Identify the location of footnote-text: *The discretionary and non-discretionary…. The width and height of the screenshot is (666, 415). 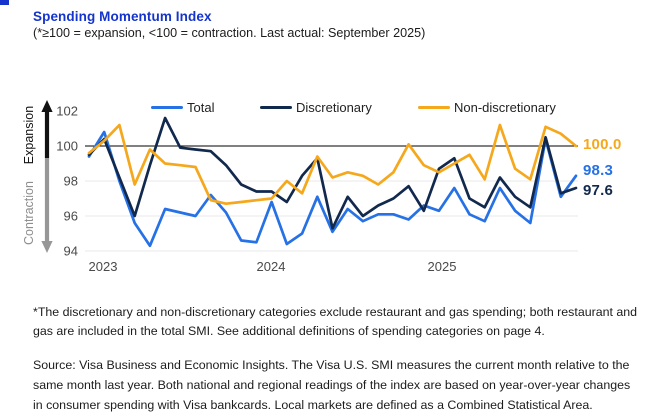
(335, 321).